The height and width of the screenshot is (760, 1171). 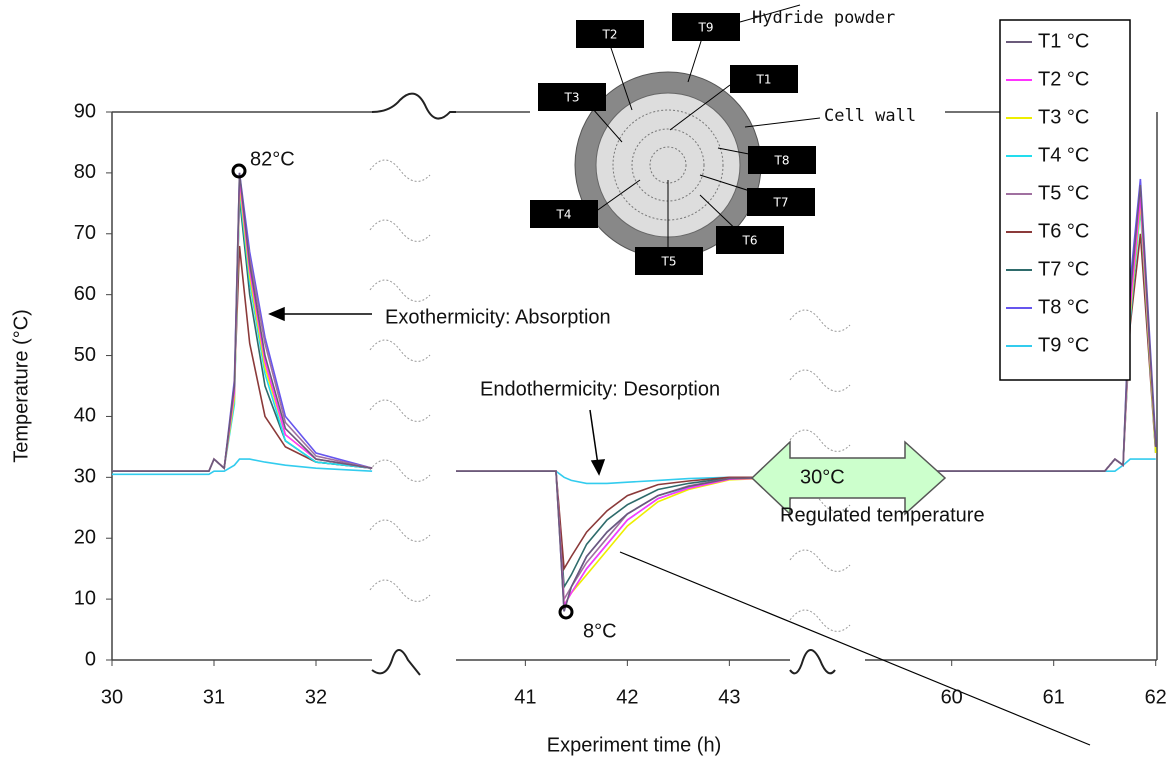 I want to click on y-tick-label: 10, so click(x=85, y=598).